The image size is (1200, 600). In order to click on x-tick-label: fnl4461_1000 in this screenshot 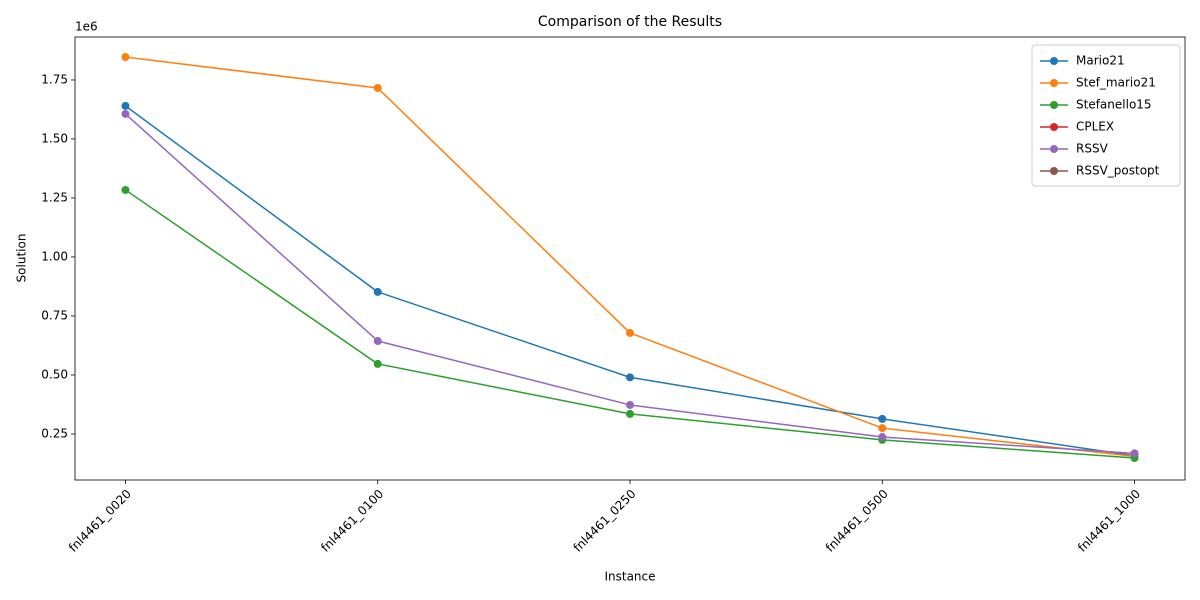, I will do `click(1109, 521)`.